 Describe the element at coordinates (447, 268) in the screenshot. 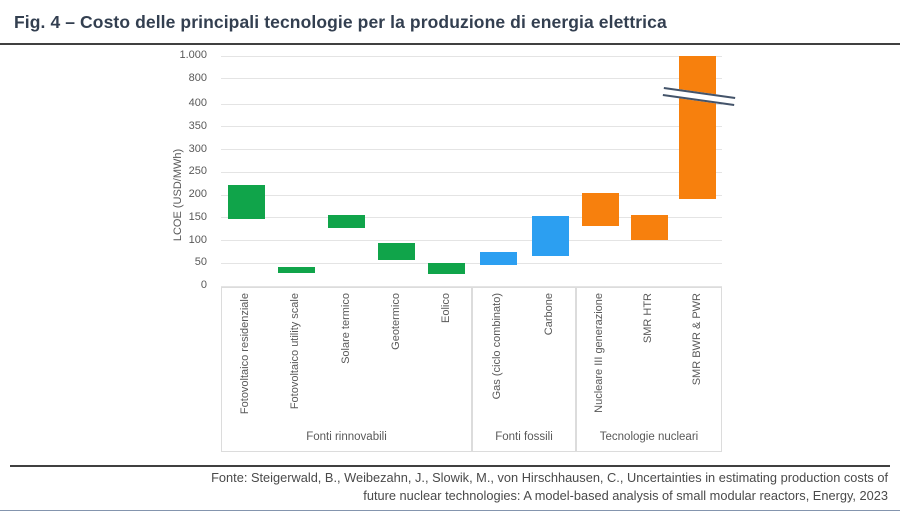

I see `bar-eolico` at that location.